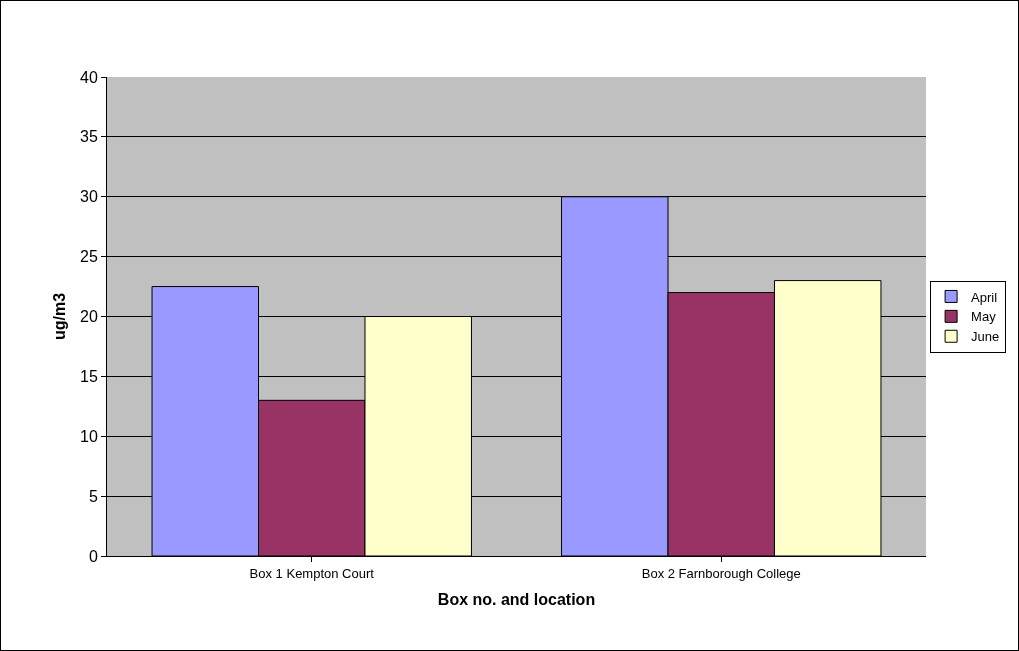 The height and width of the screenshot is (651, 1019). What do you see at coordinates (89, 77) in the screenshot?
I see `y-tick-label: 40` at bounding box center [89, 77].